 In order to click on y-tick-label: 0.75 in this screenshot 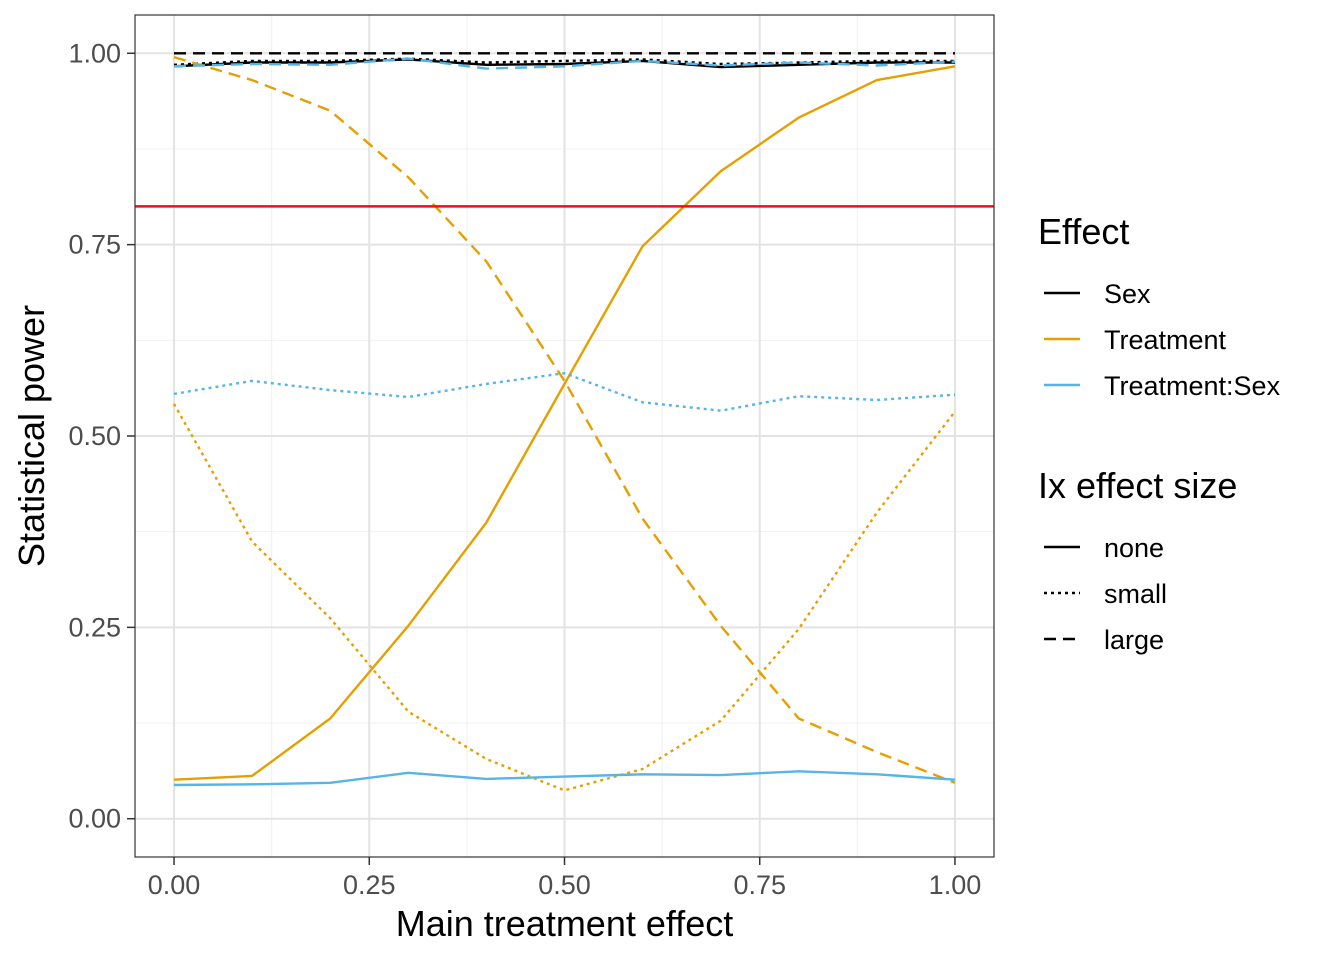, I will do `click(94, 245)`.